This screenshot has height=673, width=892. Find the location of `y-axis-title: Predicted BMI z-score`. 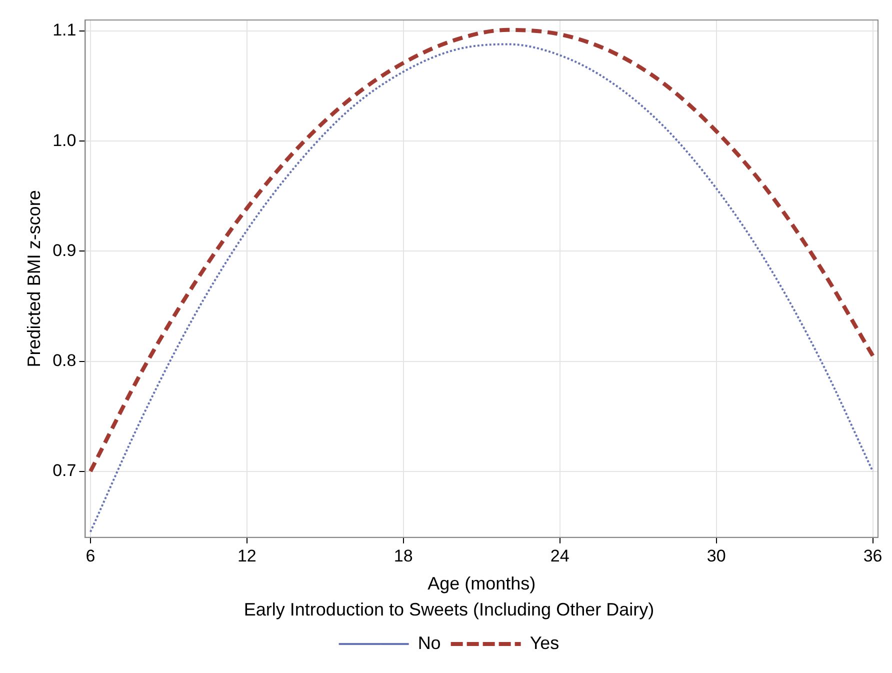

y-axis-title: Predicted BMI z-score is located at coordinates (34, 279).